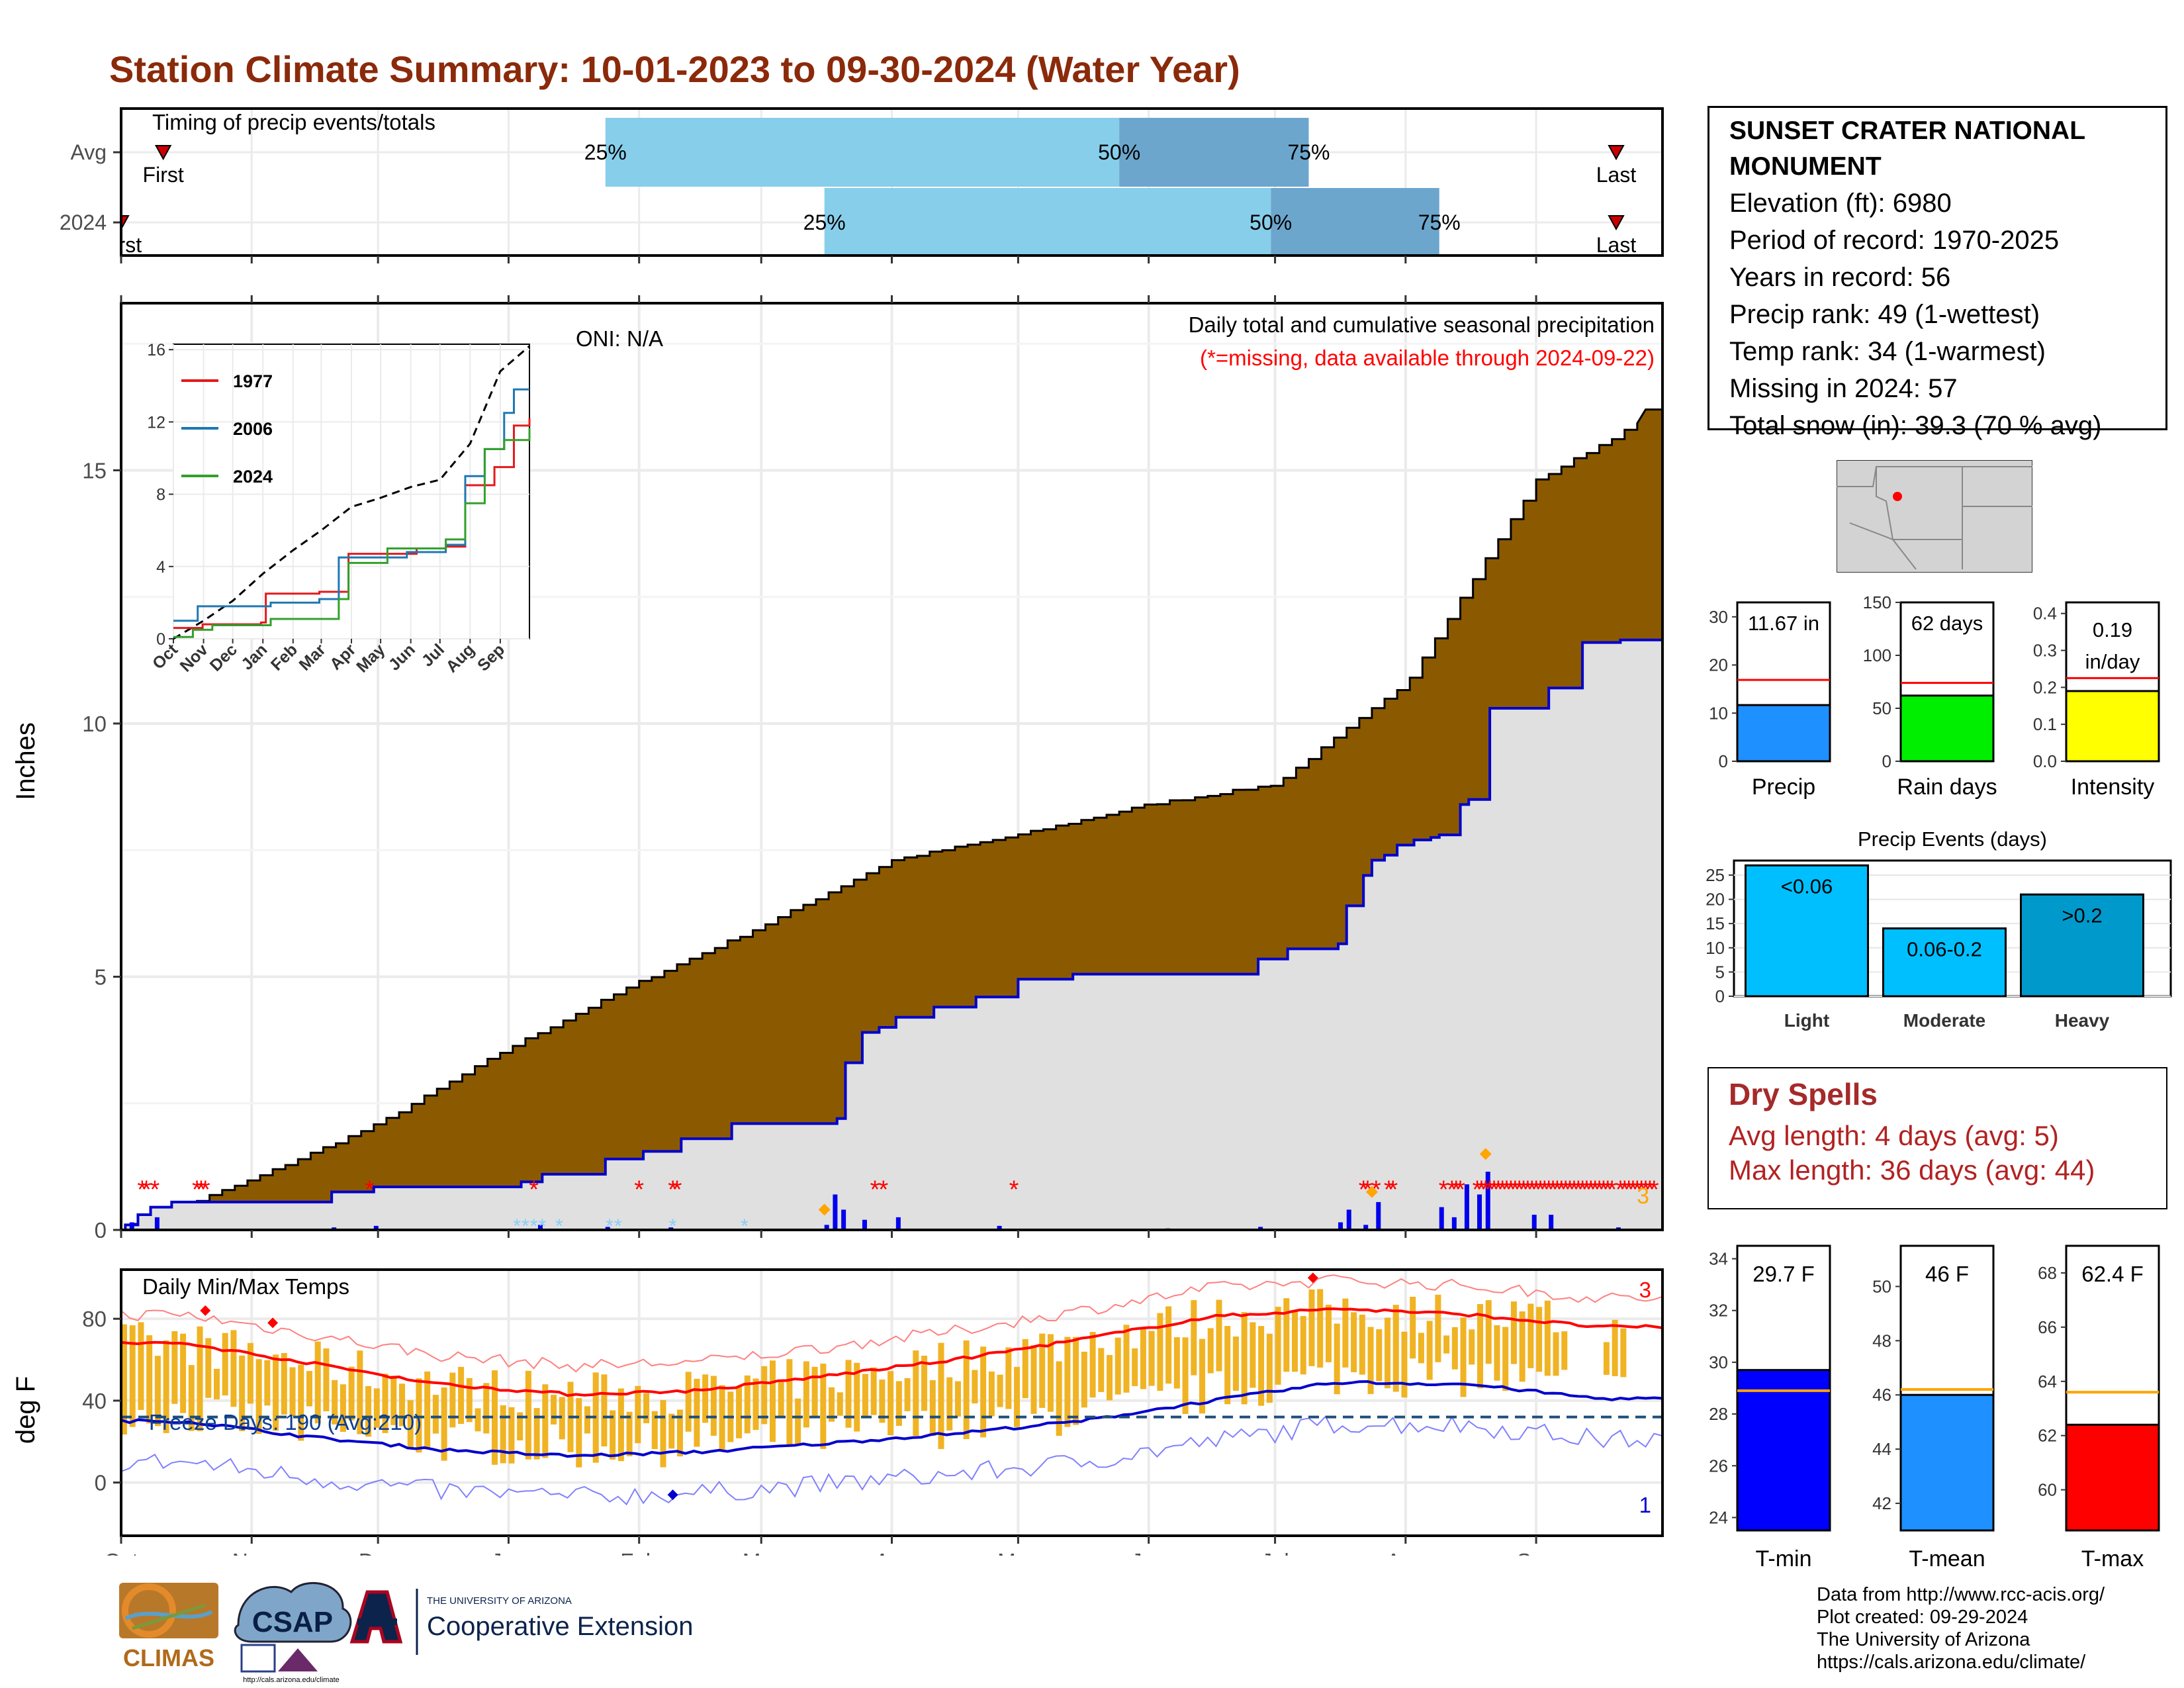  What do you see at coordinates (2045, 761) in the screenshot?
I see `mini-y-tick-label: 0.0` at bounding box center [2045, 761].